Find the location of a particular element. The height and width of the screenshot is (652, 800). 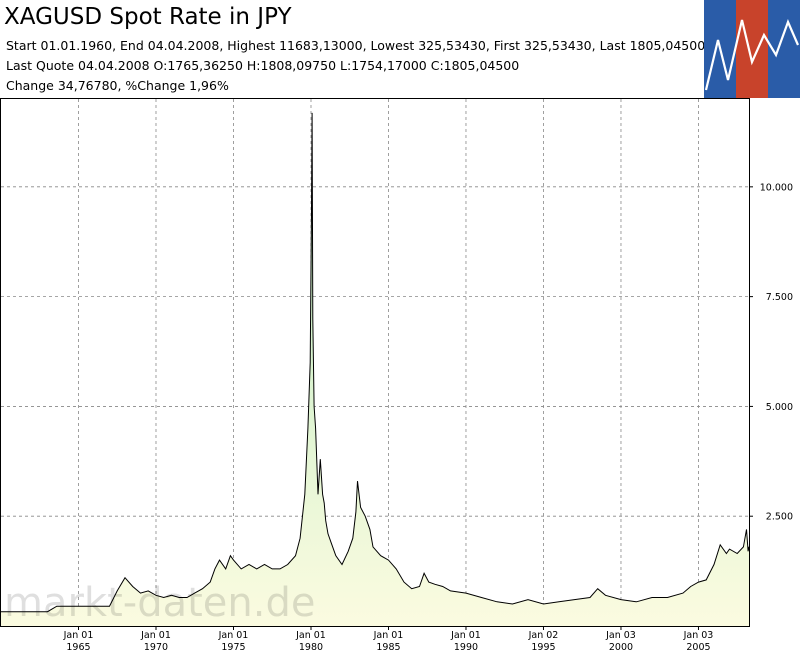

x-tick-label-year: 2005 is located at coordinates (698, 647).